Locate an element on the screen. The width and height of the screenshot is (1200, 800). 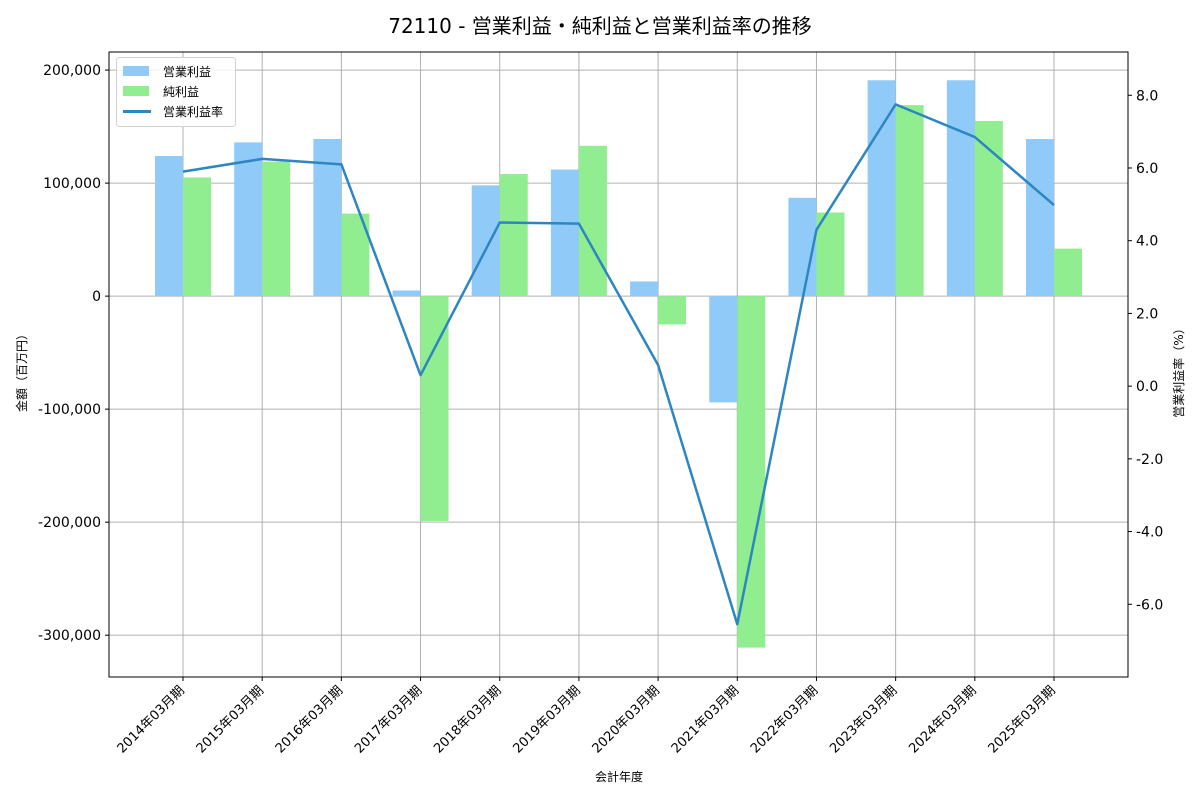
y-tick-label: -300,000 is located at coordinates (69, 636).